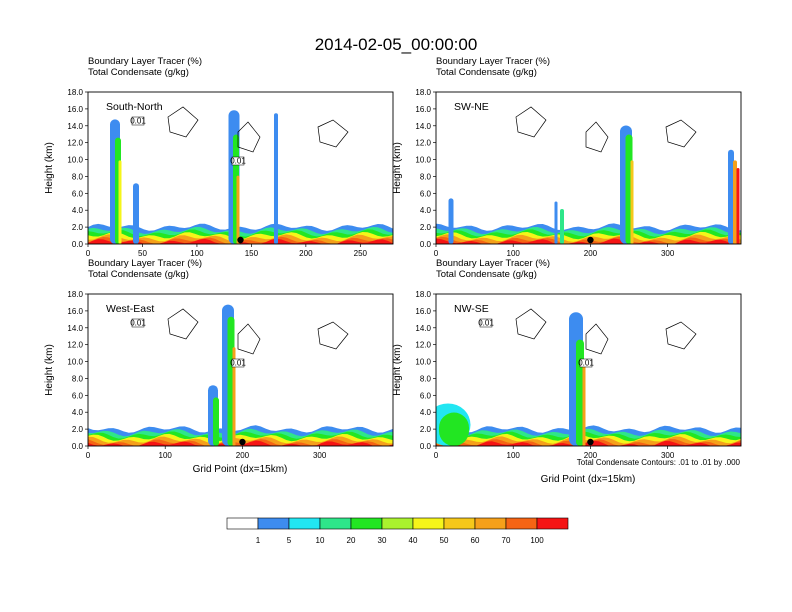 Image resolution: width=792 pixels, height=612 pixels. Describe the element at coordinates (361, 253) in the screenshot. I see `x-tick-label: 250` at that location.